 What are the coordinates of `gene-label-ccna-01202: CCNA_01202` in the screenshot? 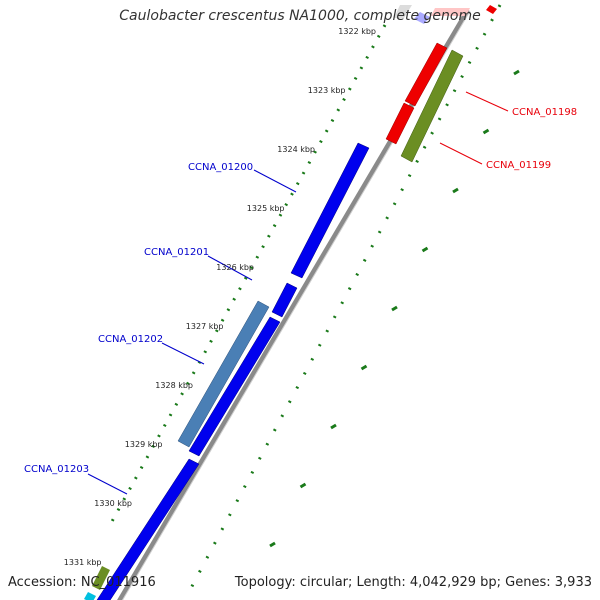 It's located at (130, 339).